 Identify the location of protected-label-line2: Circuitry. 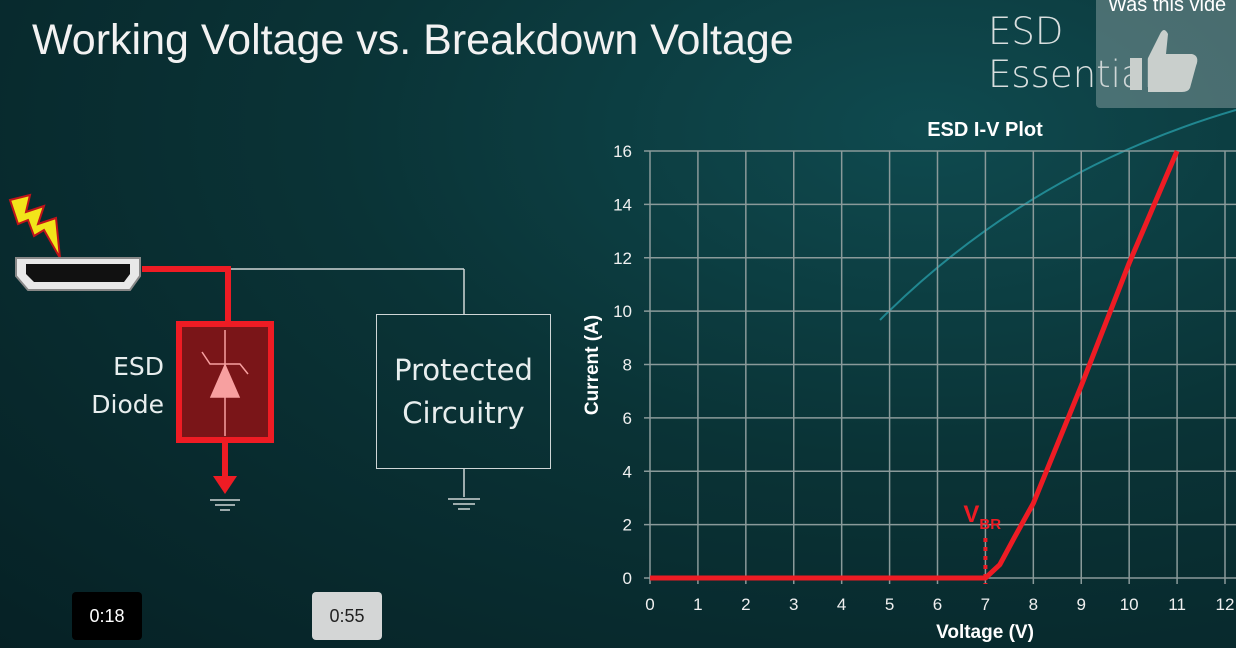
(463, 412).